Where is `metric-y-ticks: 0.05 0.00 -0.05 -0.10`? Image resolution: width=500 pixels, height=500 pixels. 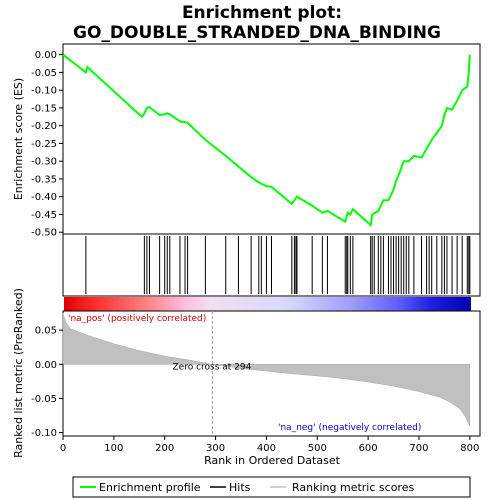 metric-y-ticks: 0.05 0.00 -0.05 -0.10 is located at coordinates (47, 382).